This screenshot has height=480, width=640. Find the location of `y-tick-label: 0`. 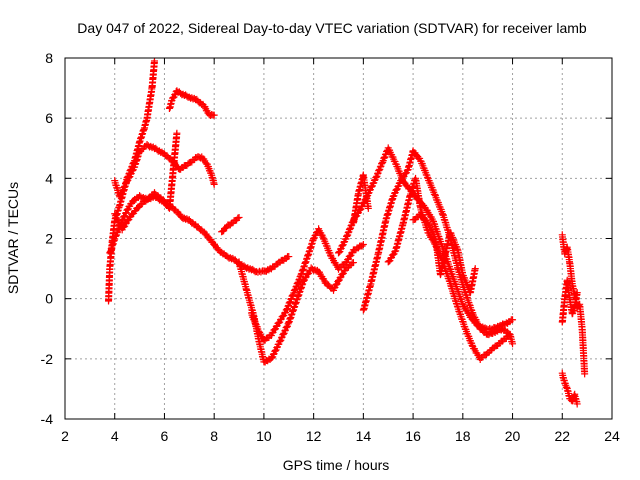

y-tick-label: 0 is located at coordinates (49, 299).